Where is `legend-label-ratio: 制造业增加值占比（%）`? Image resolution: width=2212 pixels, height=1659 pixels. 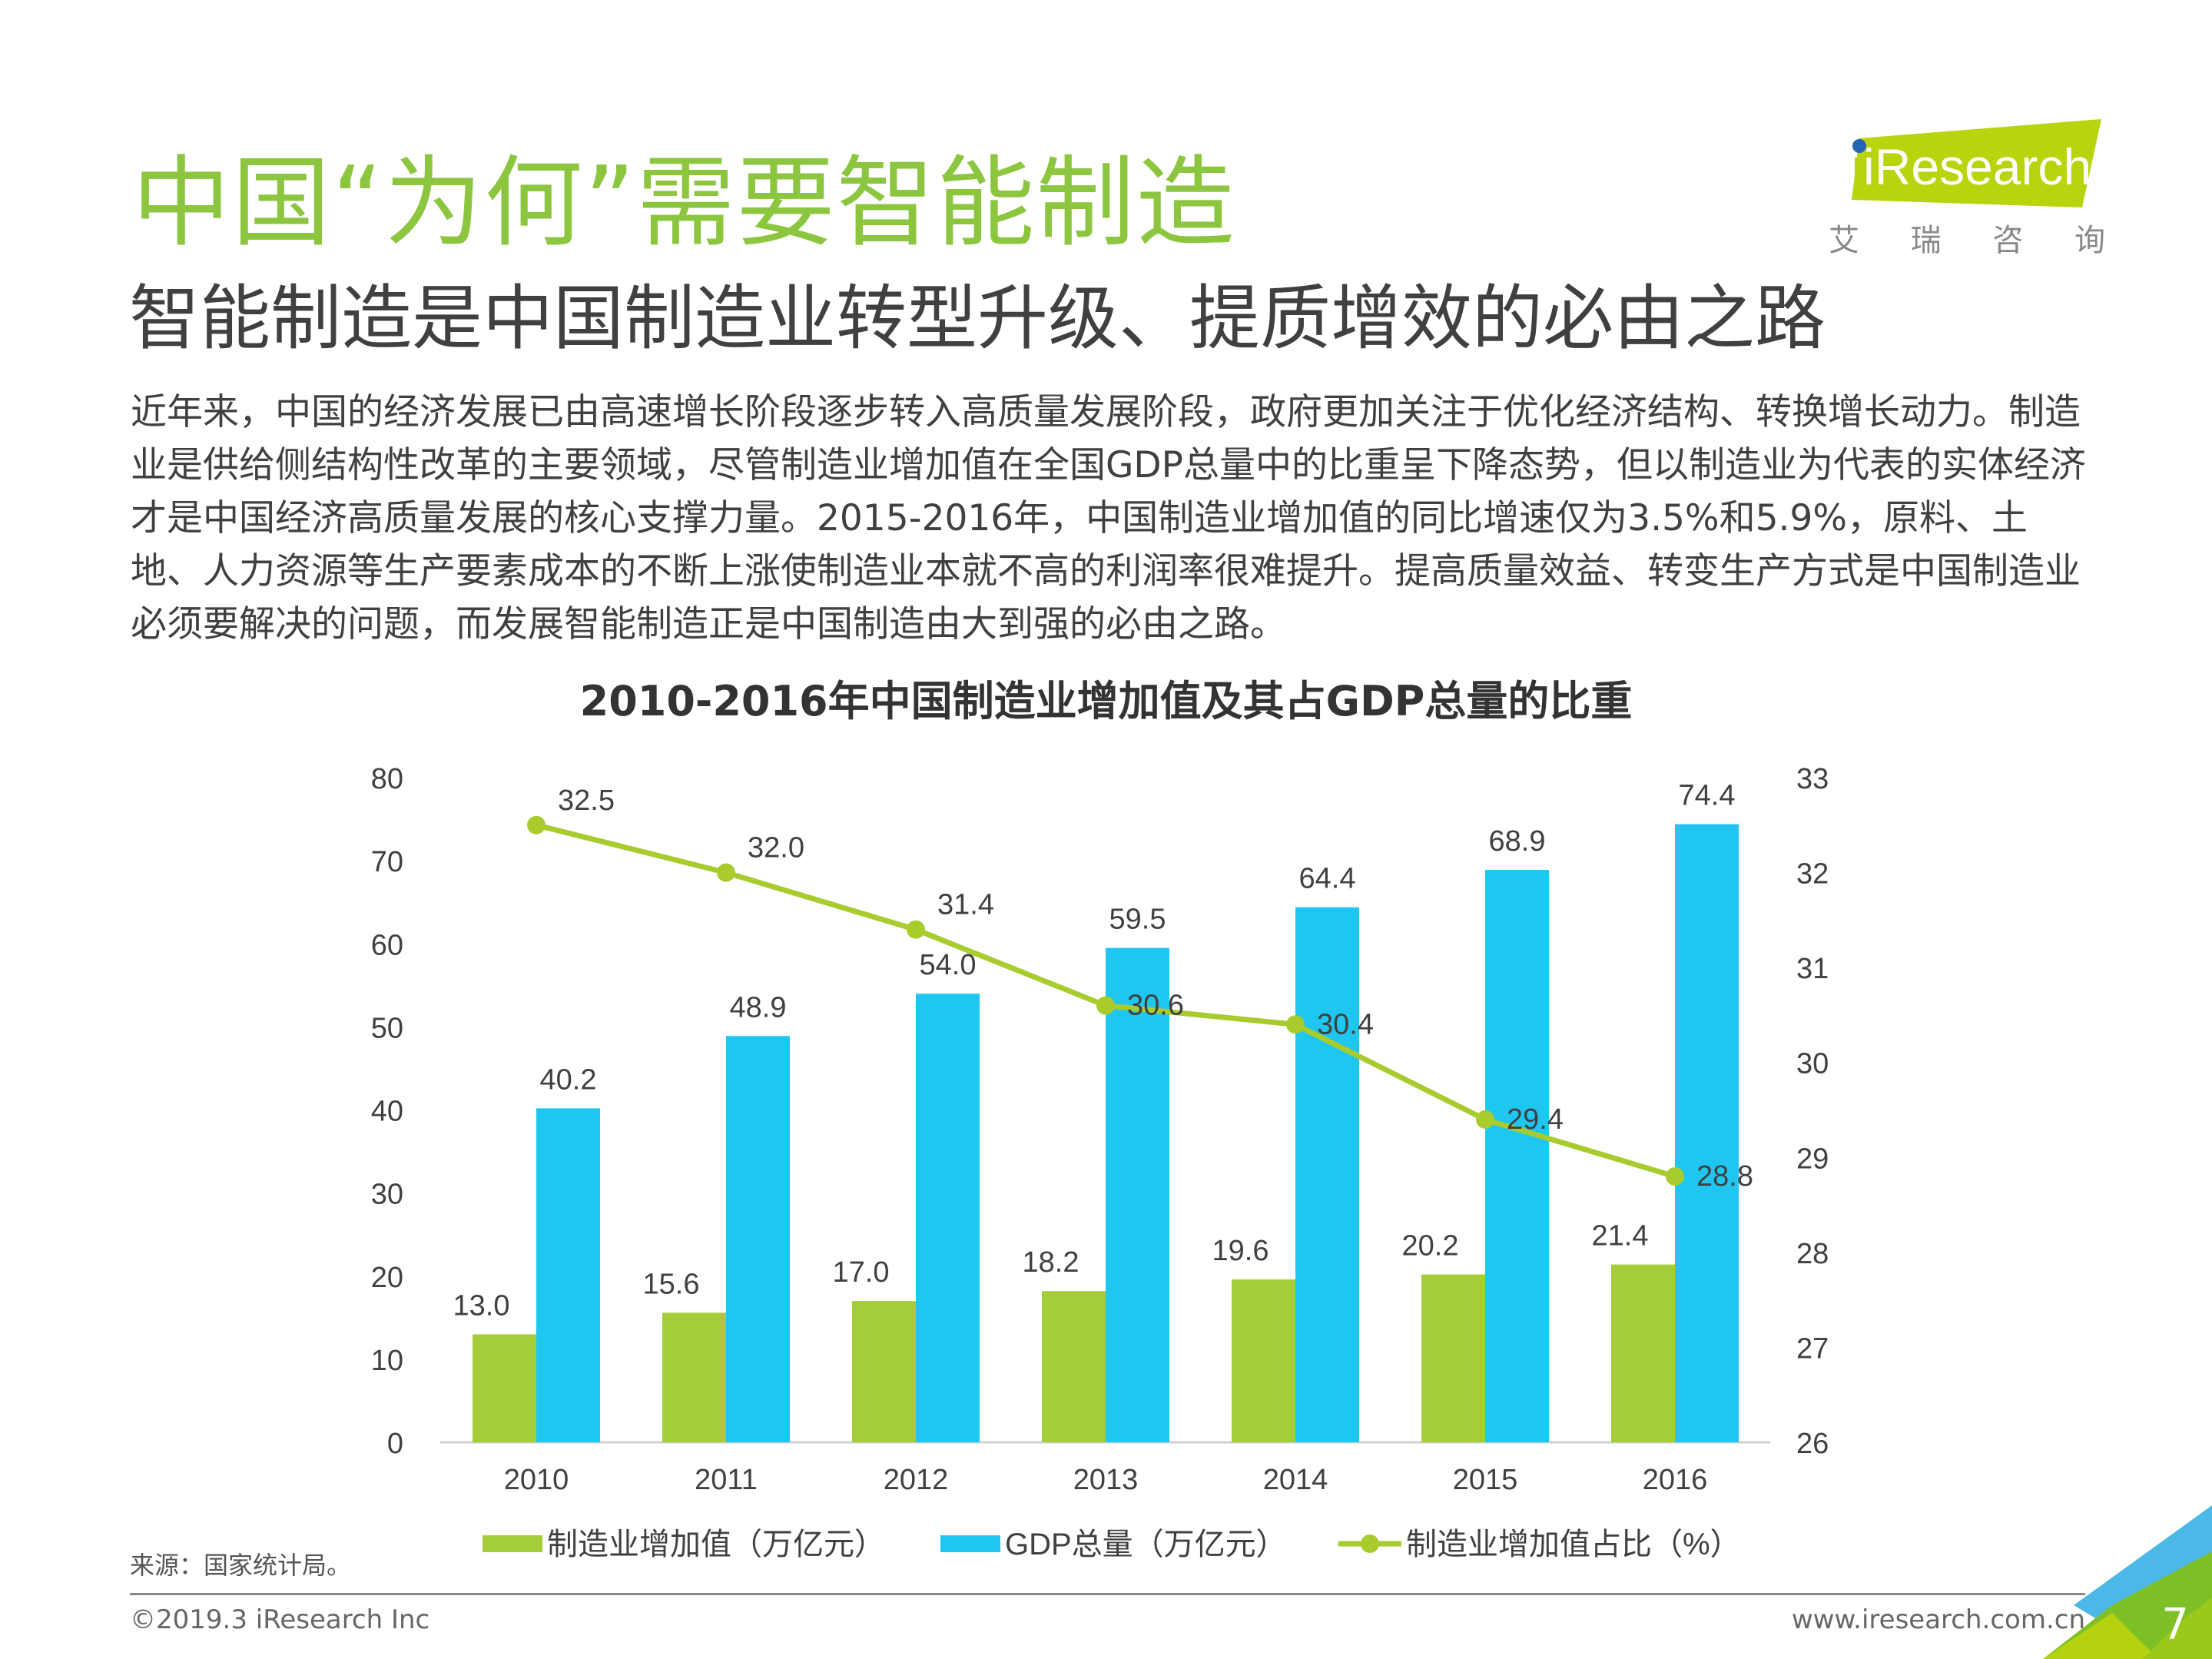 legend-label-ratio: 制造业增加值占比（%） is located at coordinates (1573, 1544).